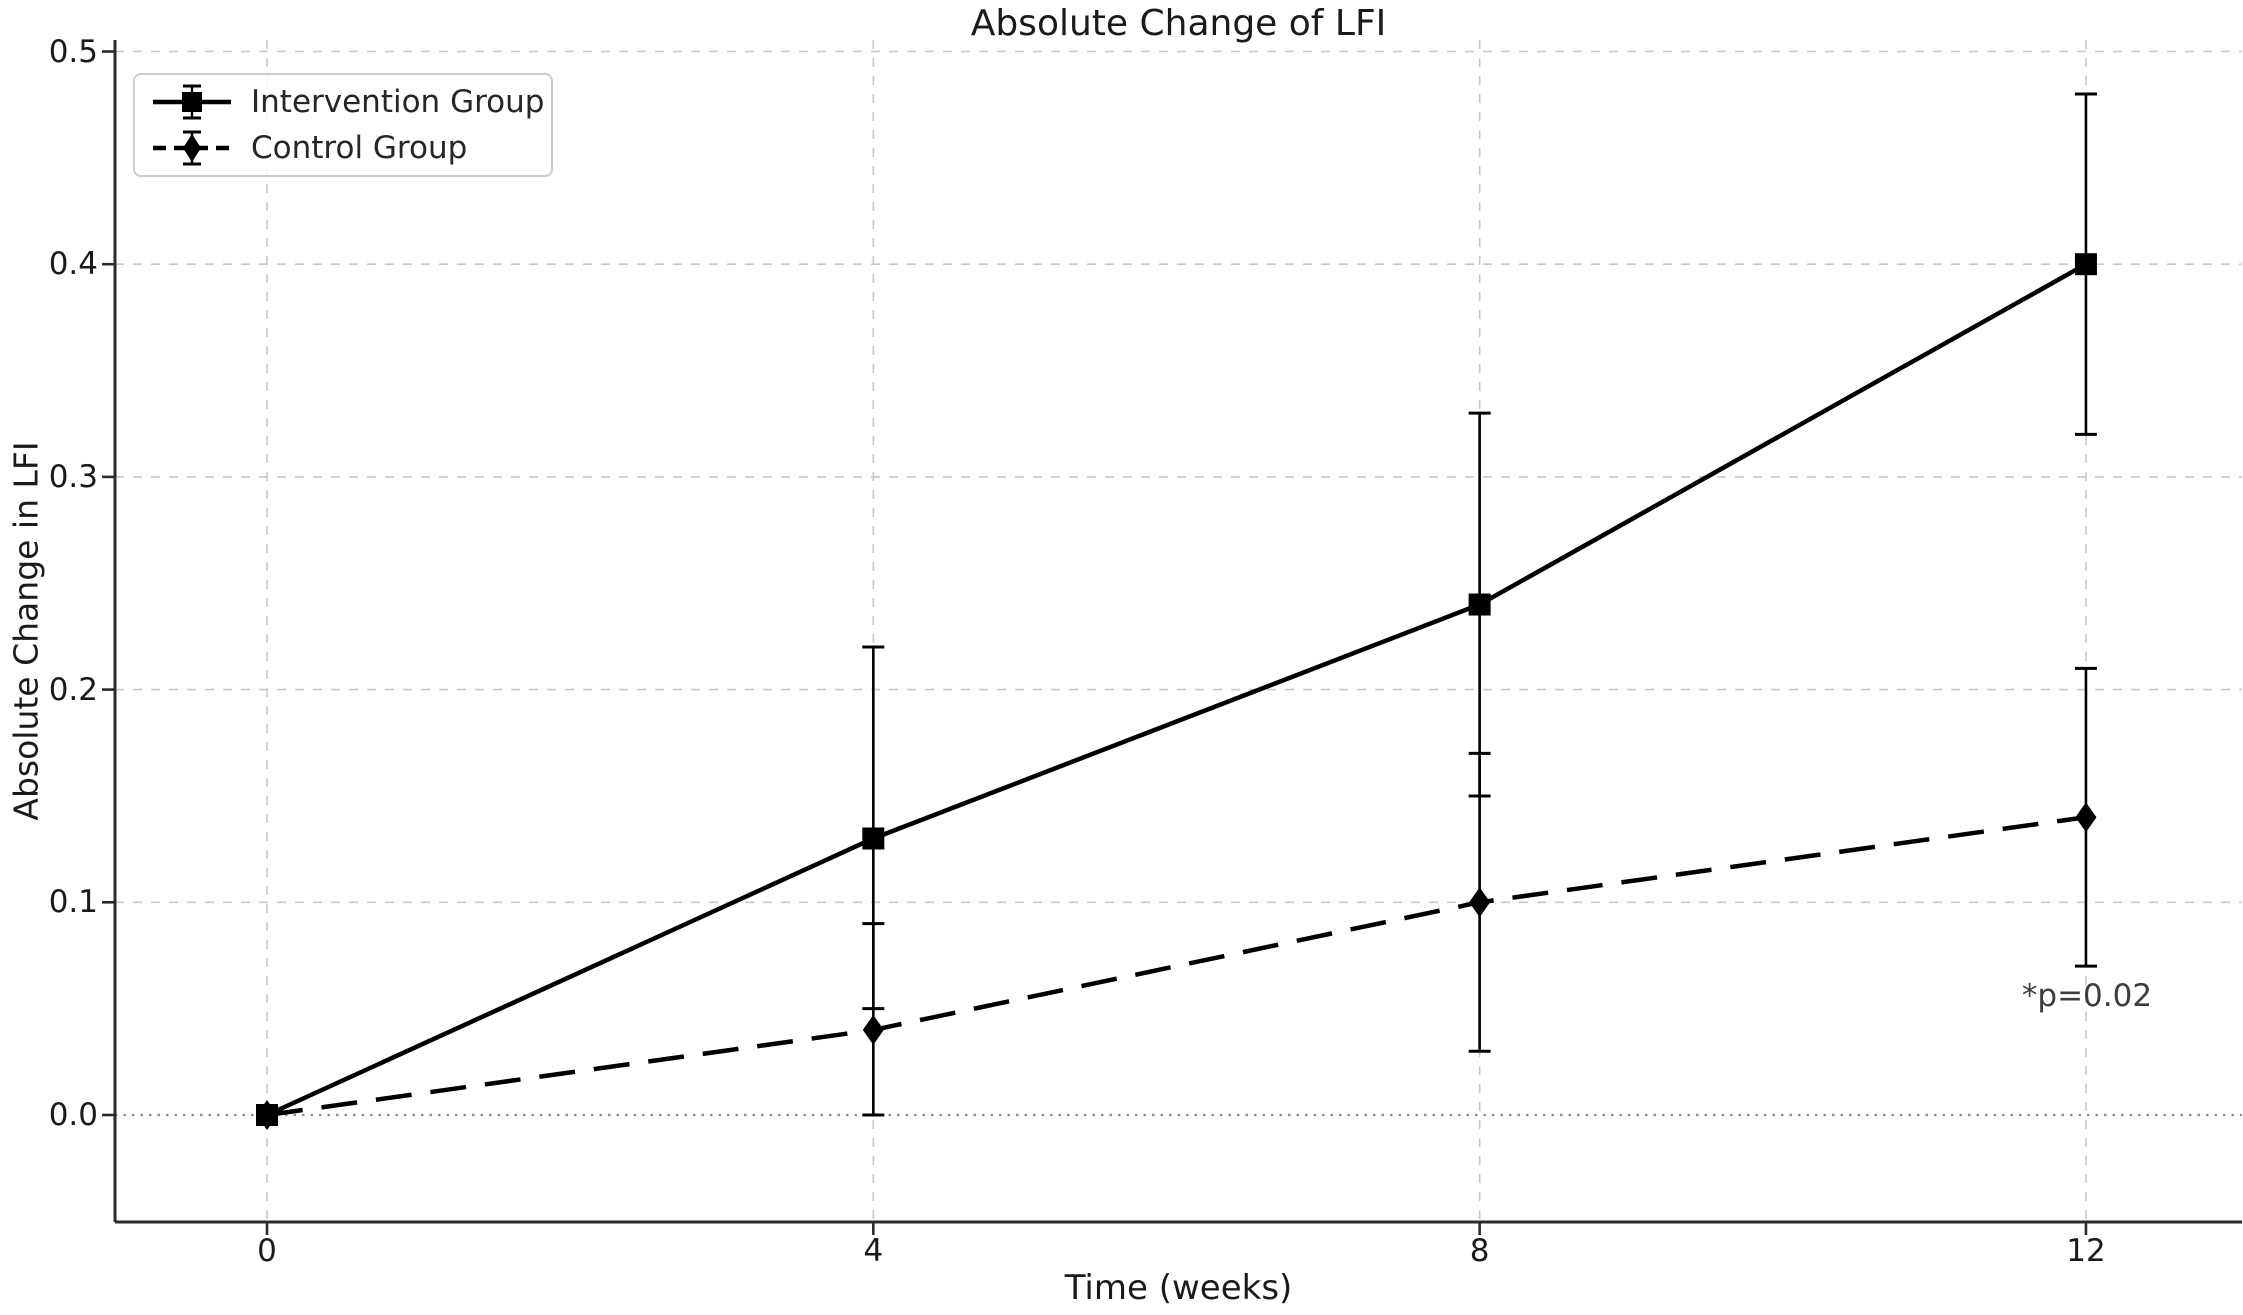  I want to click on y-tick-label: 0.0, so click(73, 1115).